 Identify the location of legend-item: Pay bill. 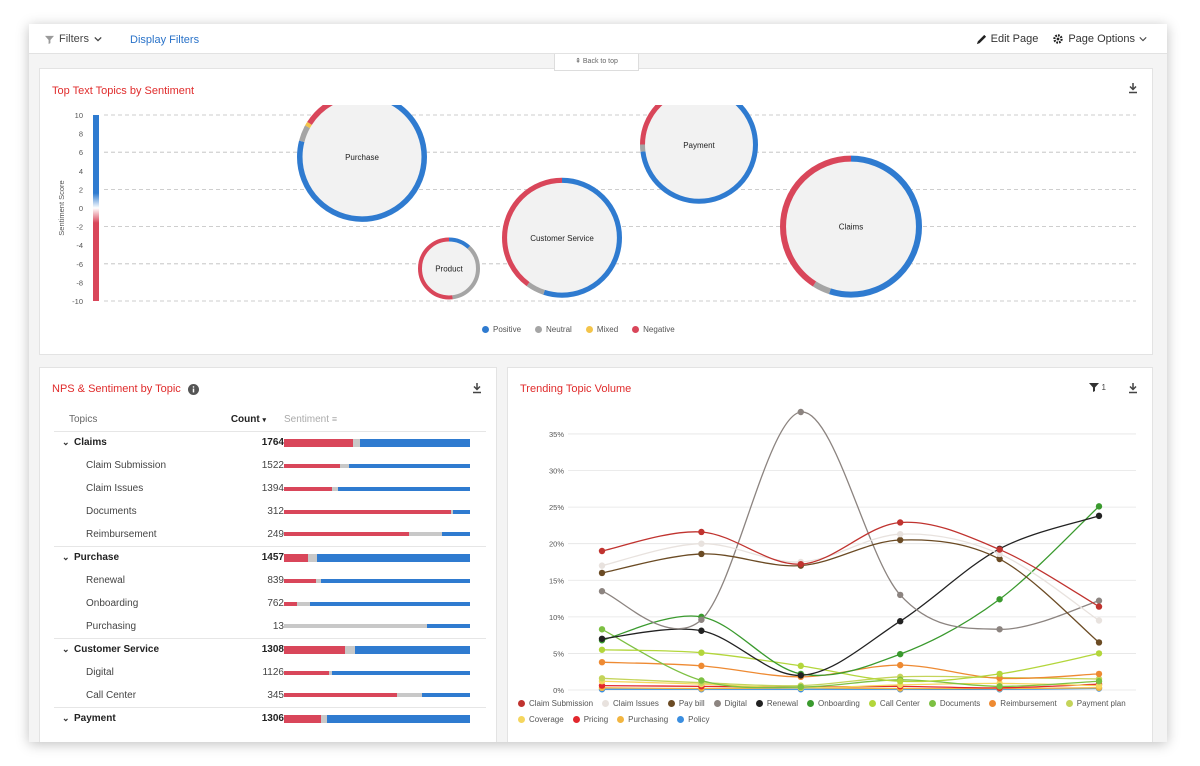
(686, 704).